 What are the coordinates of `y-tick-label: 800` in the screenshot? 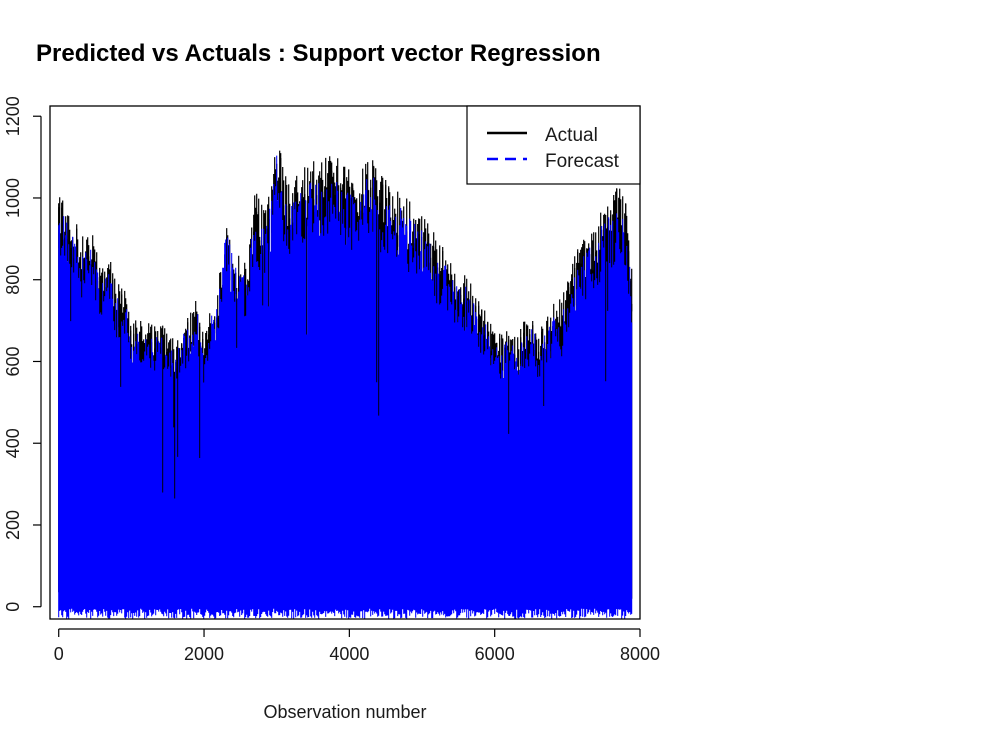 It's located at (13, 280).